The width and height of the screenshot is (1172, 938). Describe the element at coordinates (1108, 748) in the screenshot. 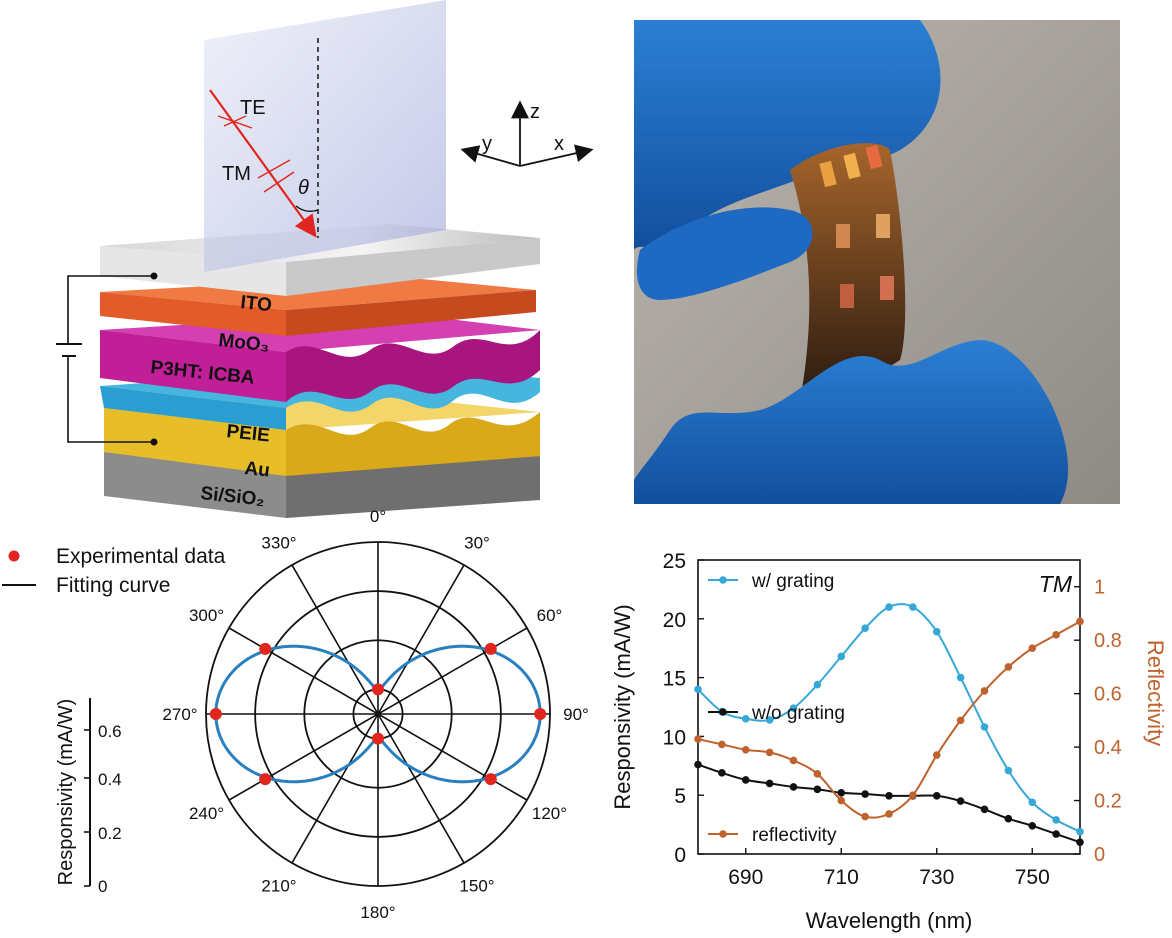

I see `y2-tick-label: 0.4` at that location.